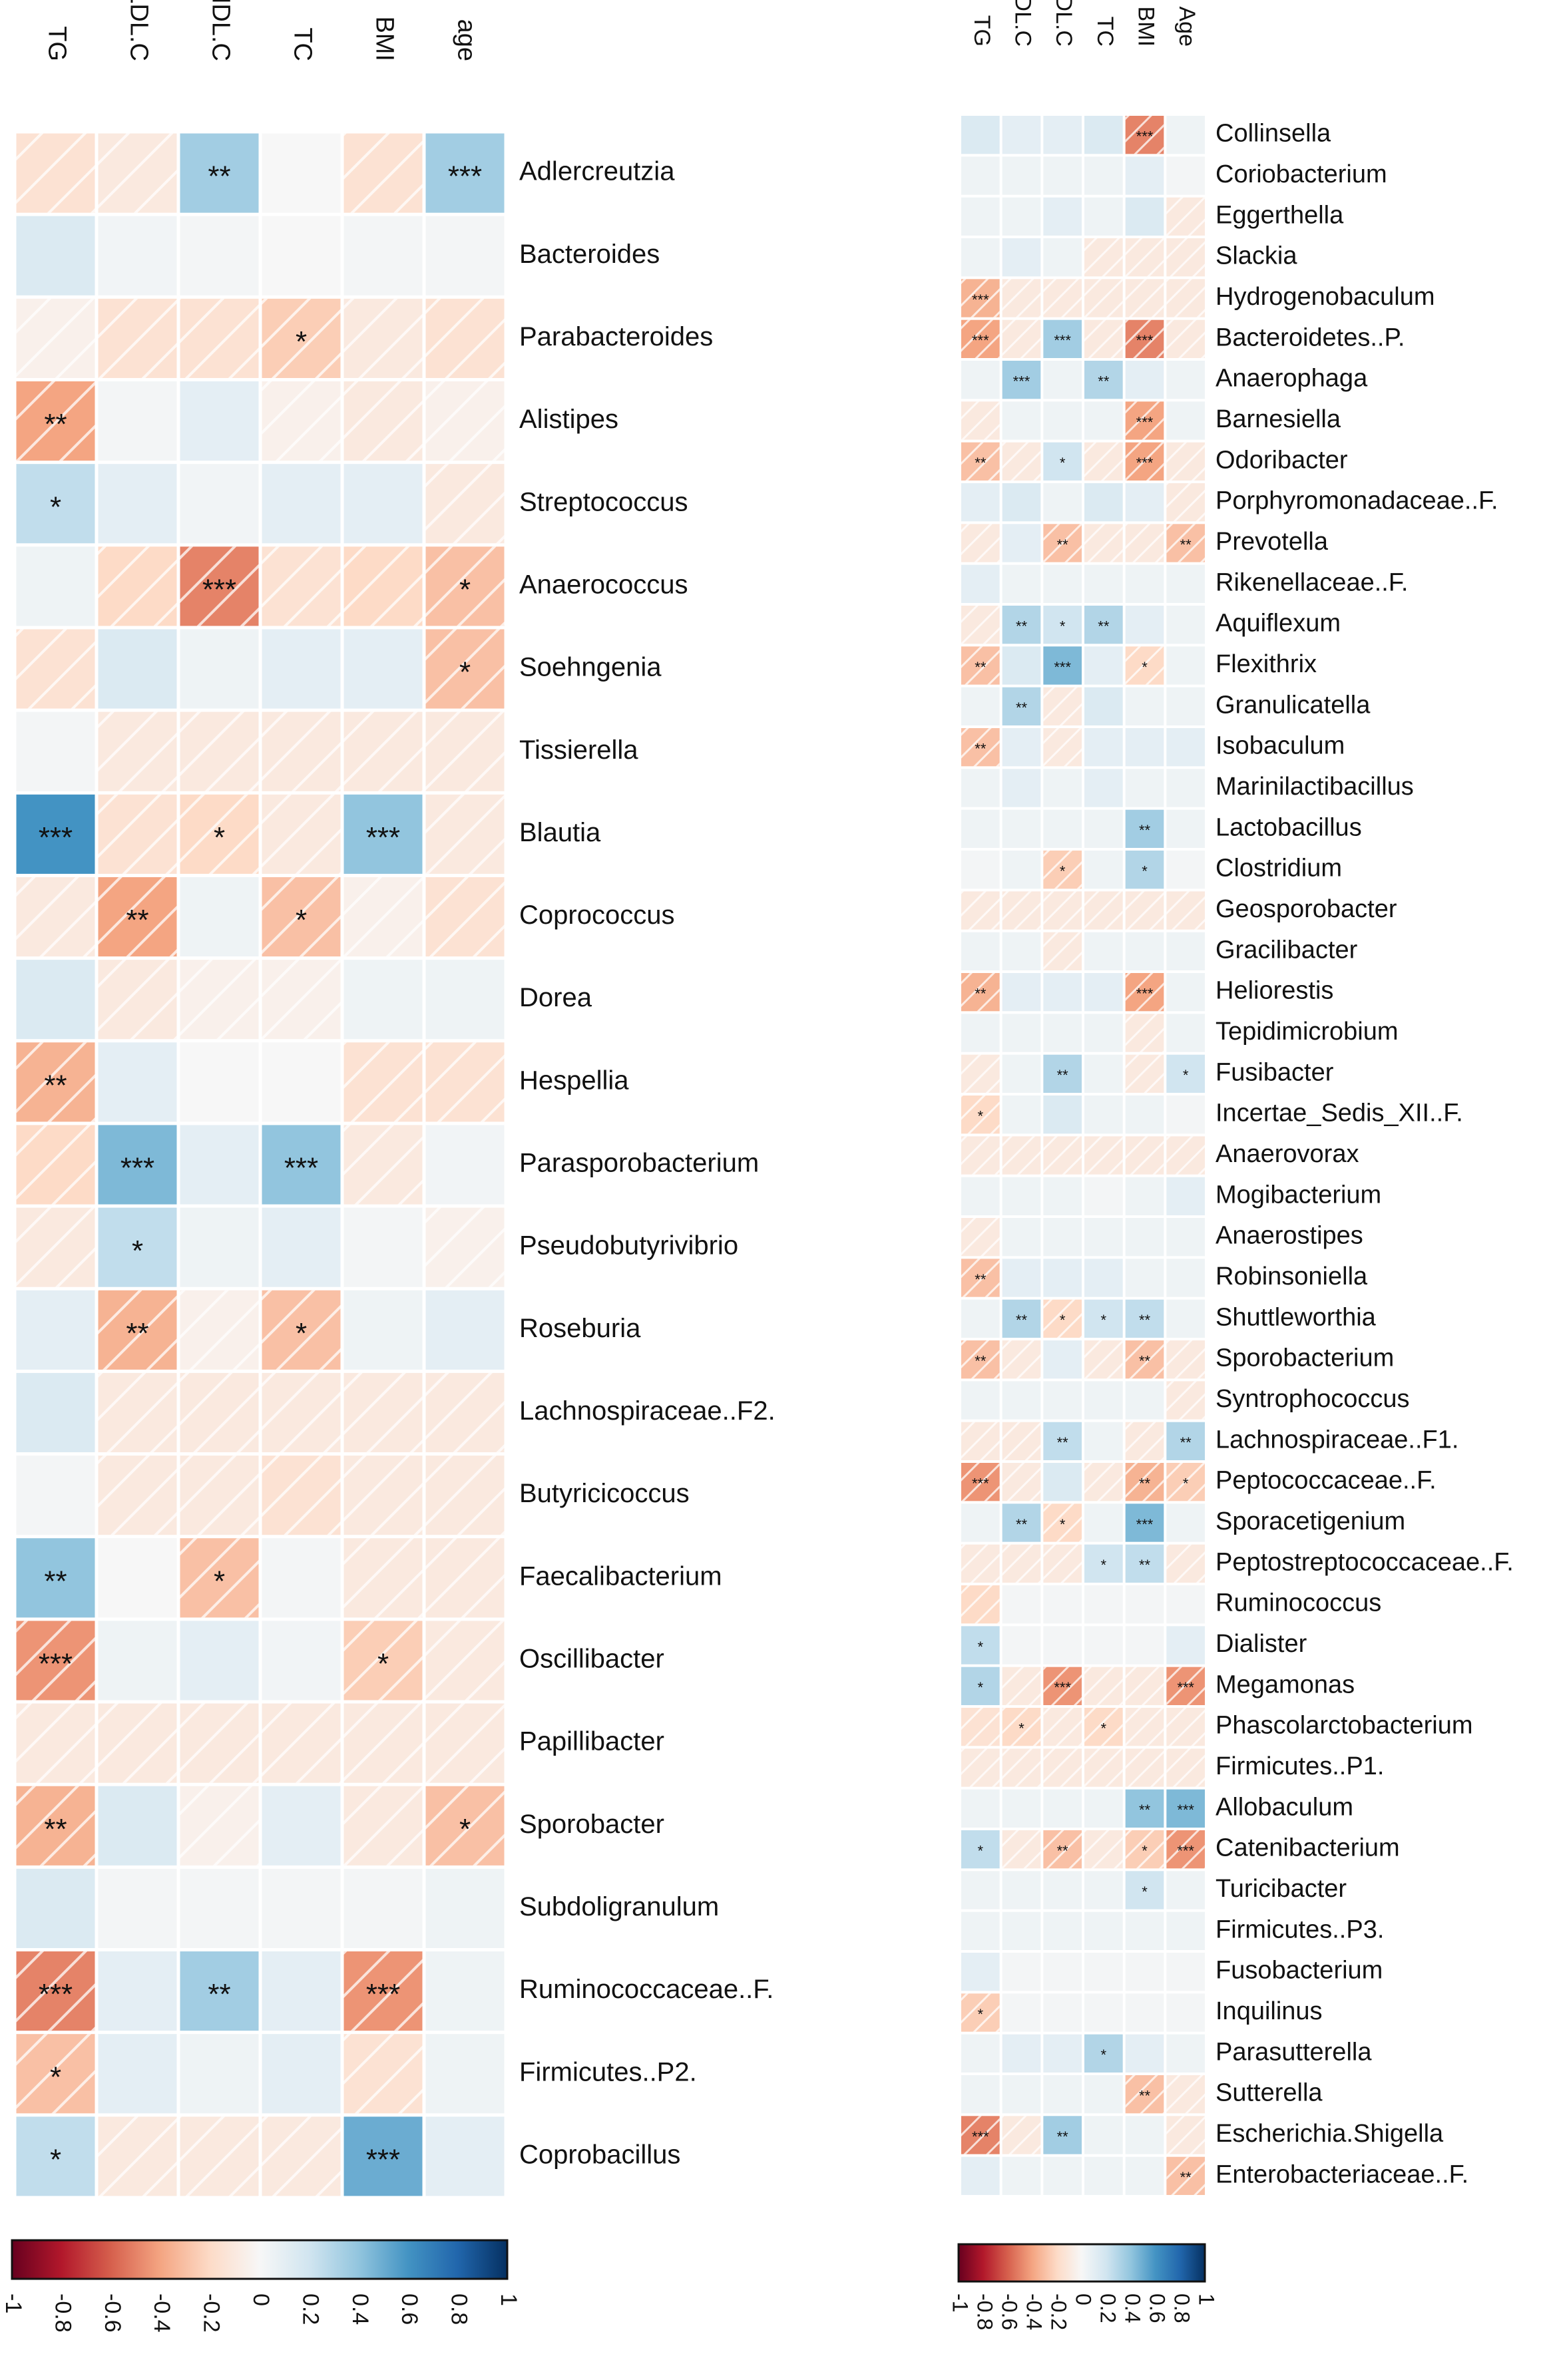 The image size is (1553, 2380). I want to click on row-label: Rikenellaceae..F., so click(1312, 582).